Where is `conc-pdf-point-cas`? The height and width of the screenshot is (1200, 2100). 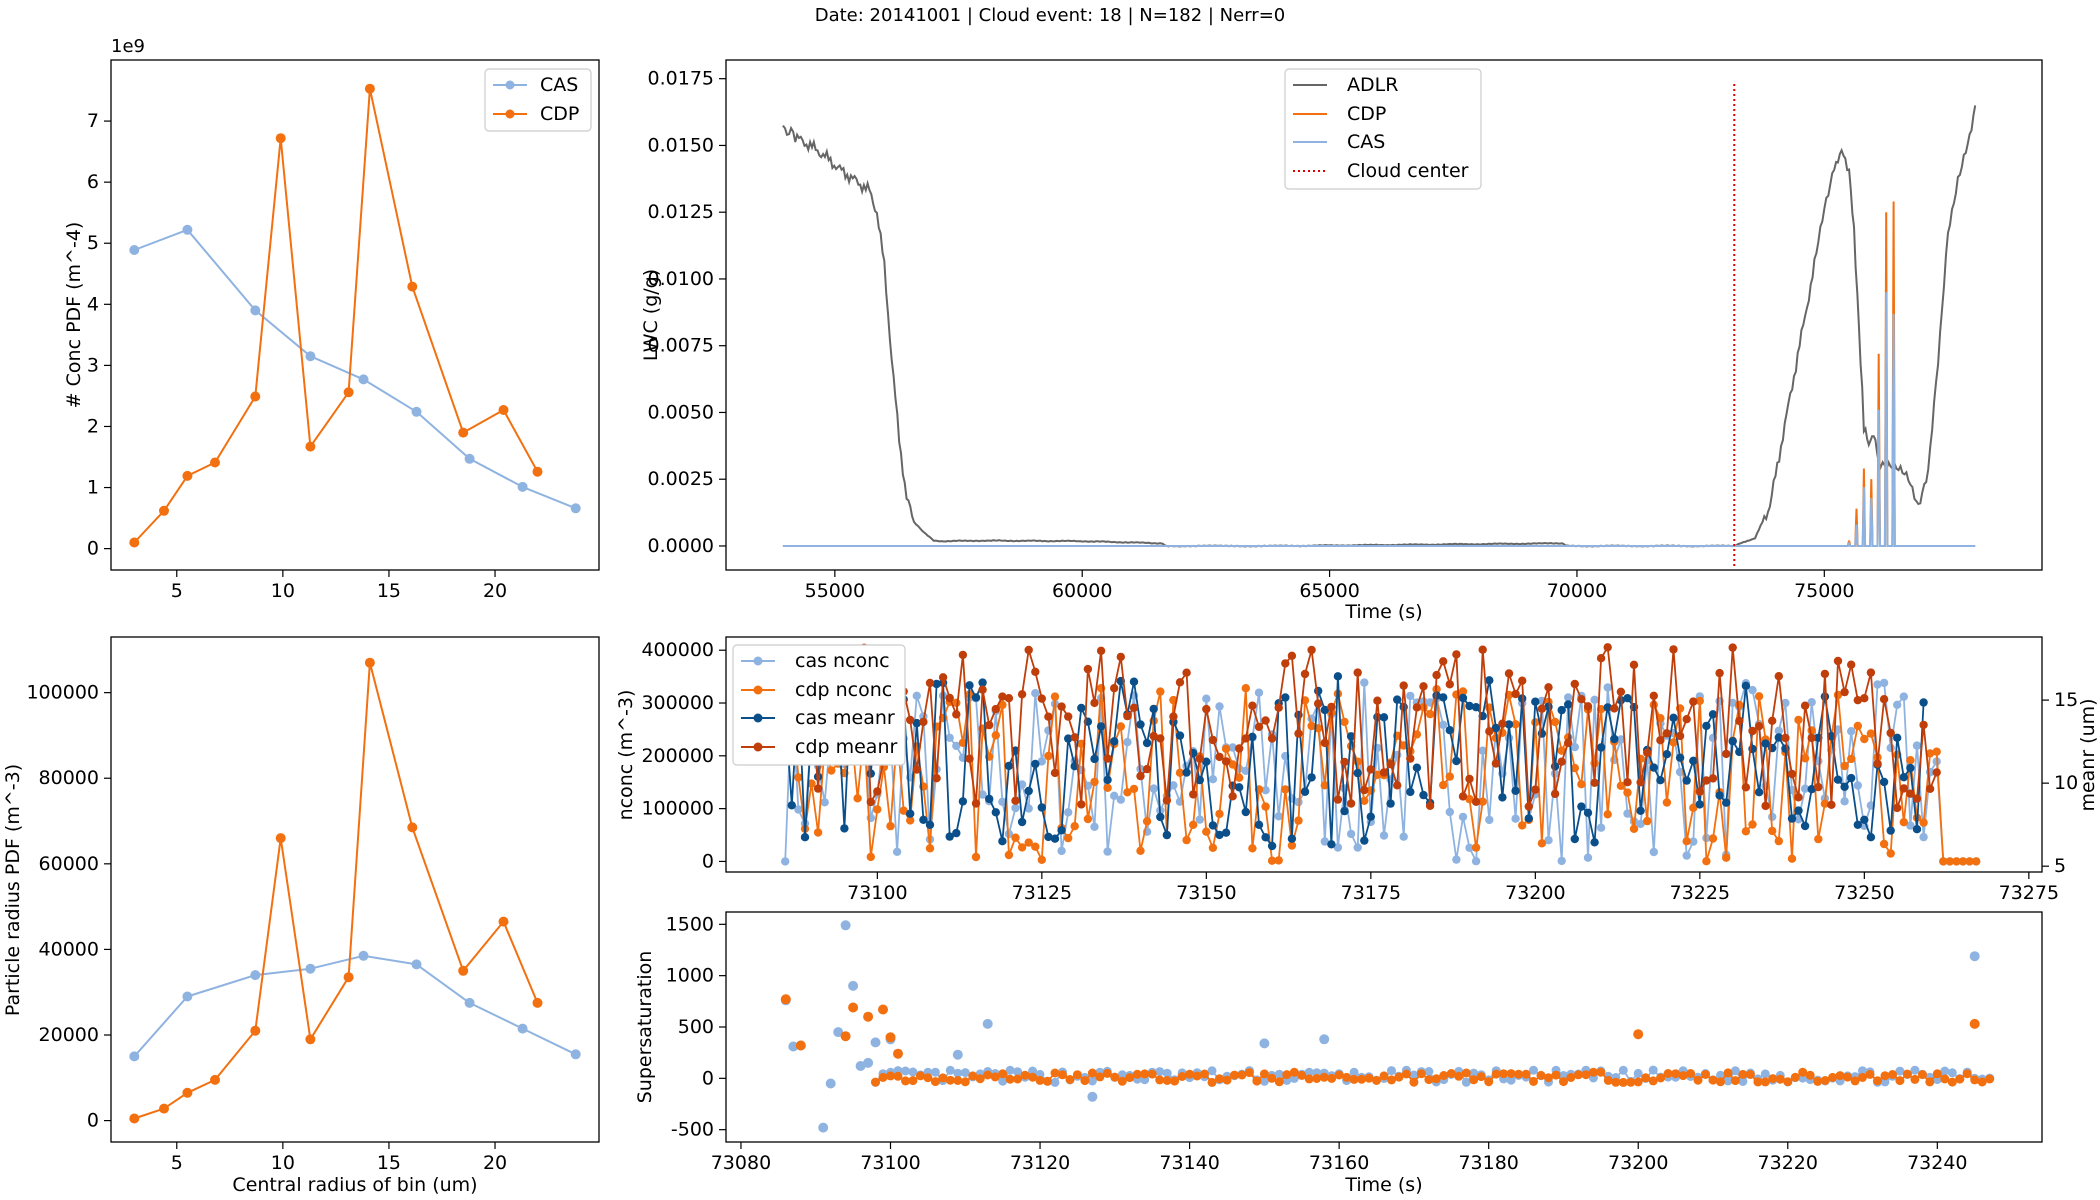 conc-pdf-point-cas is located at coordinates (469, 458).